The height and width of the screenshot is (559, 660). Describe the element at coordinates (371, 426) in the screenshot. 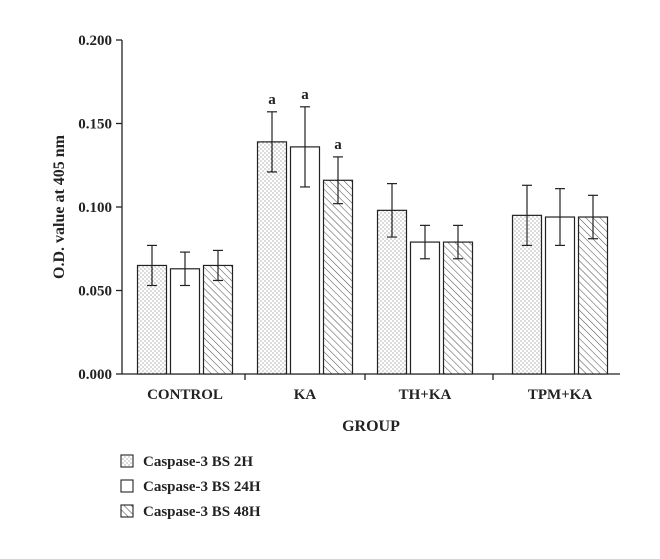

I see `x-axis-title: GROUP` at that location.